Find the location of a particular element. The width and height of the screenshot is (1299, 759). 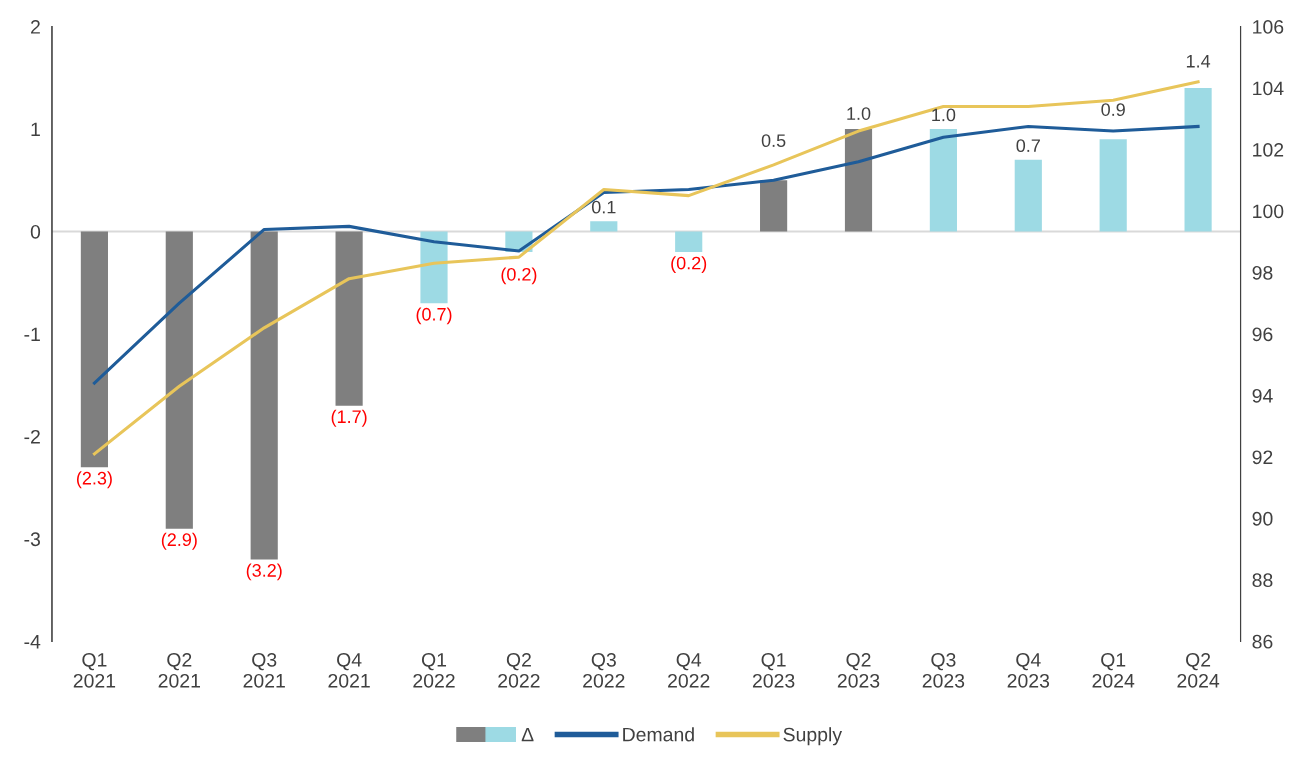

y-tick-label: -3 is located at coordinates (32, 539).